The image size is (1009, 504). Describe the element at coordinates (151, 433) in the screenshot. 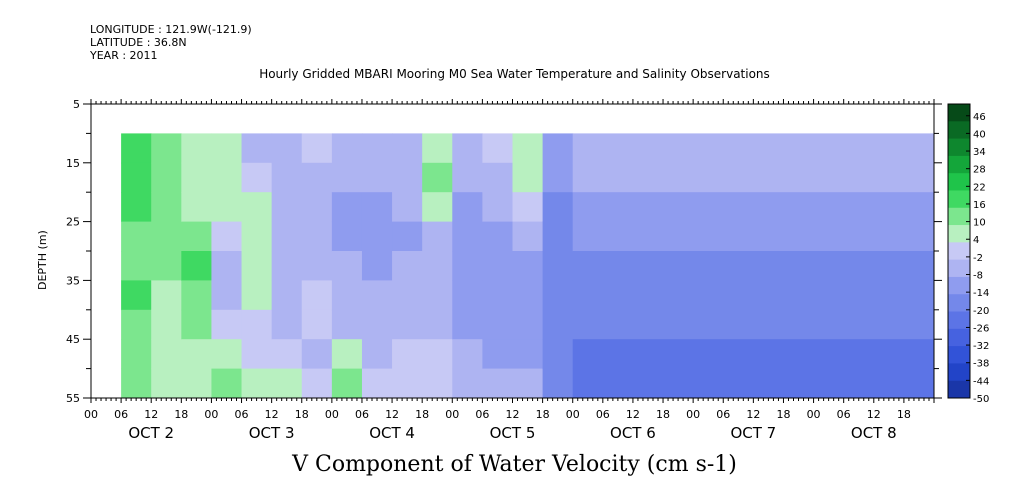

I see `x-day-label: OCT 2` at that location.